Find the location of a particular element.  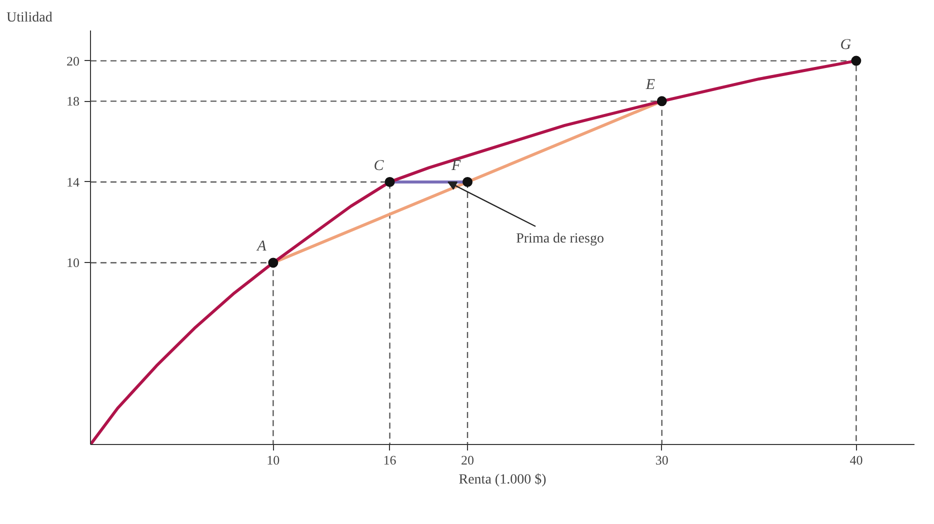

x-tick-label: 40 is located at coordinates (856, 460).